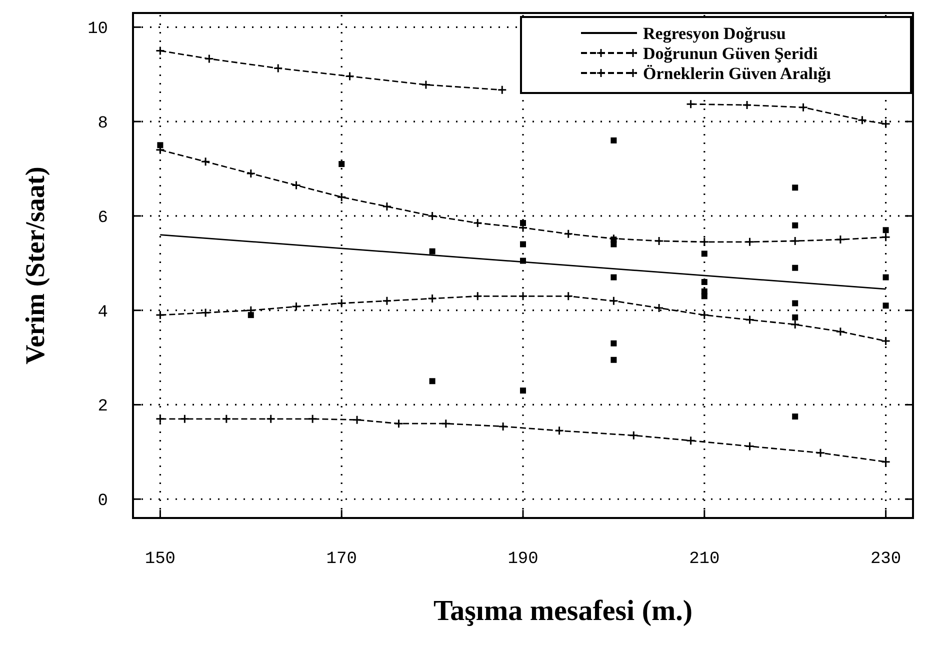  What do you see at coordinates (103, 124) in the screenshot?
I see `y-tick-label: 8` at bounding box center [103, 124].